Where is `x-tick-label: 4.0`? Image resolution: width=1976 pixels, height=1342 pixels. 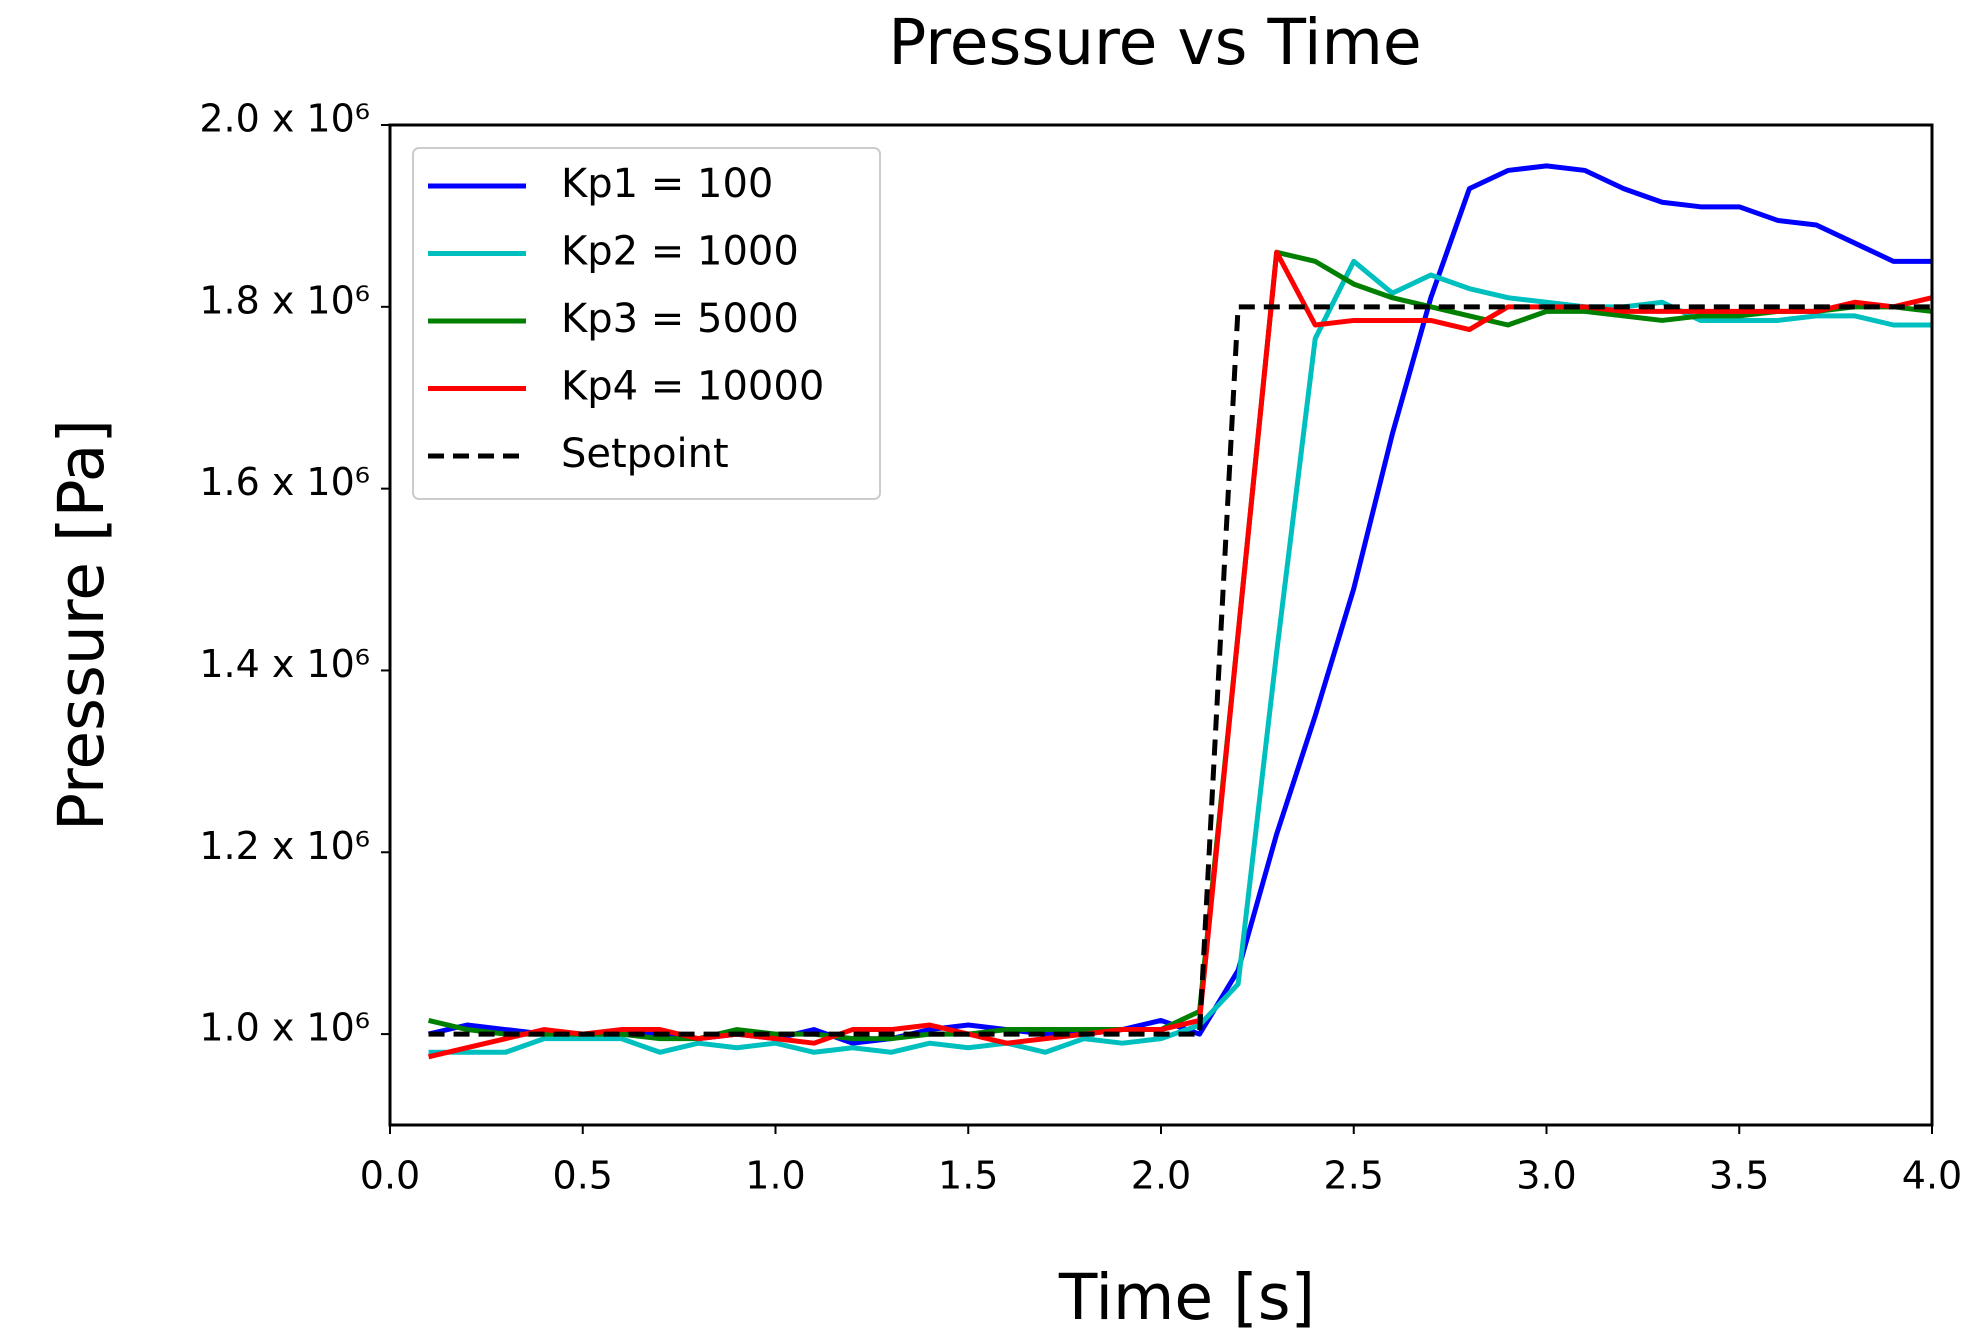 x-tick-label: 4.0 is located at coordinates (1932, 1176).